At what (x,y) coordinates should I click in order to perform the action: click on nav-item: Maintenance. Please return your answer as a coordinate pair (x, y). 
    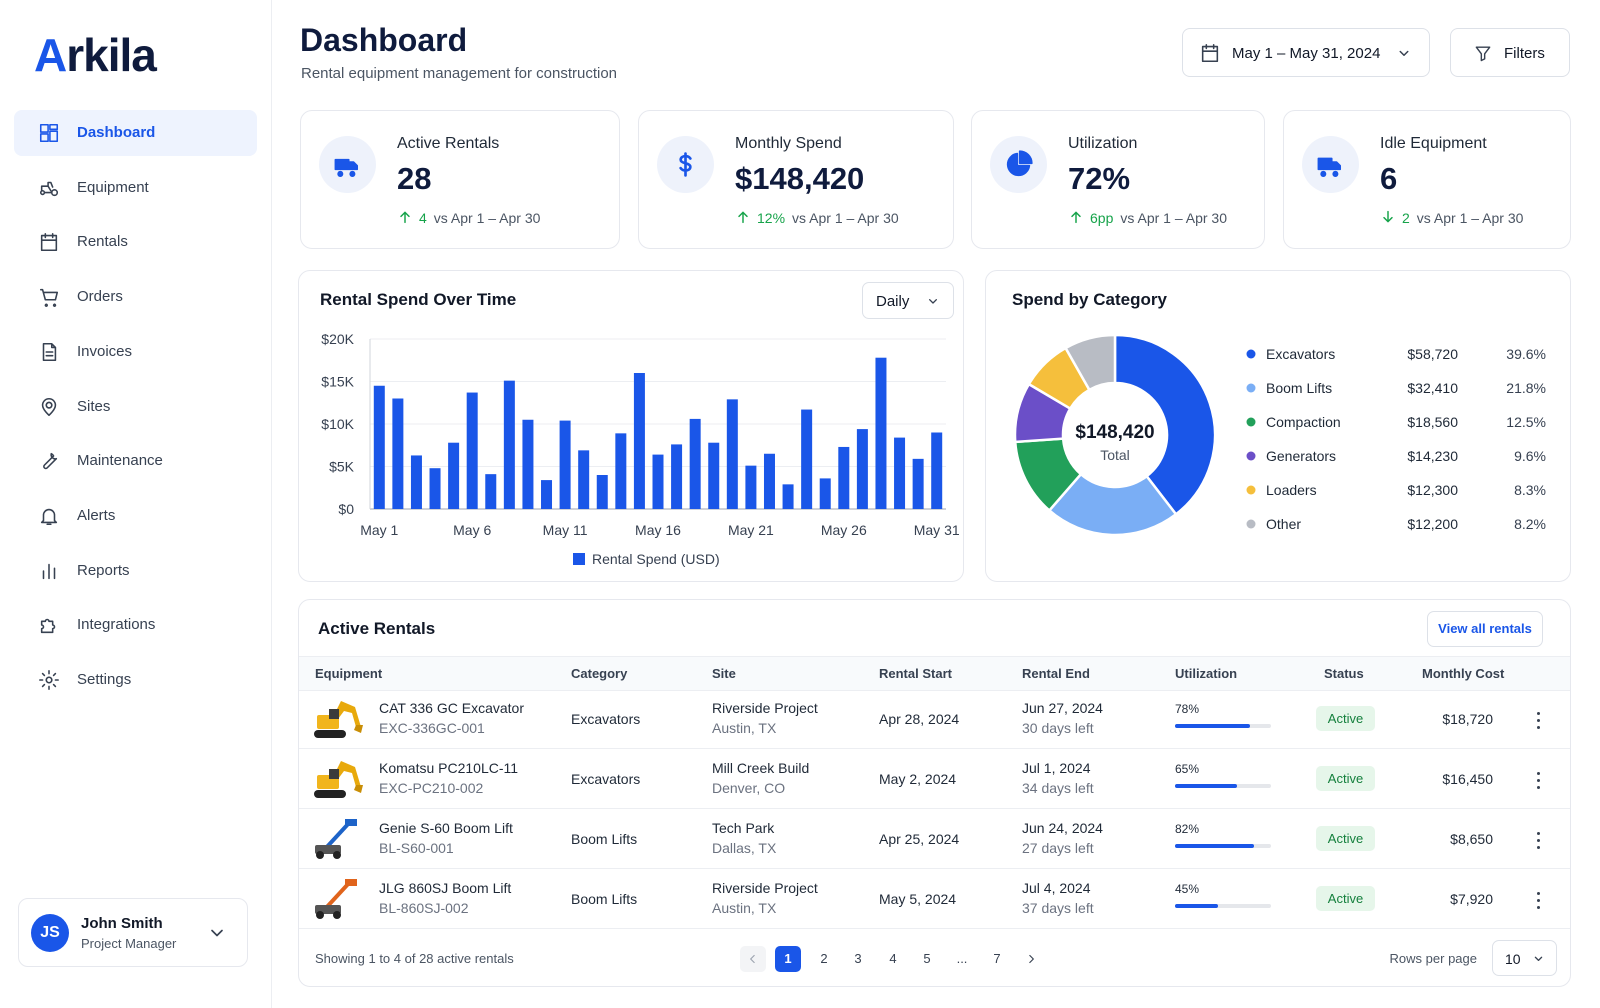
    Looking at the image, I should click on (135, 461).